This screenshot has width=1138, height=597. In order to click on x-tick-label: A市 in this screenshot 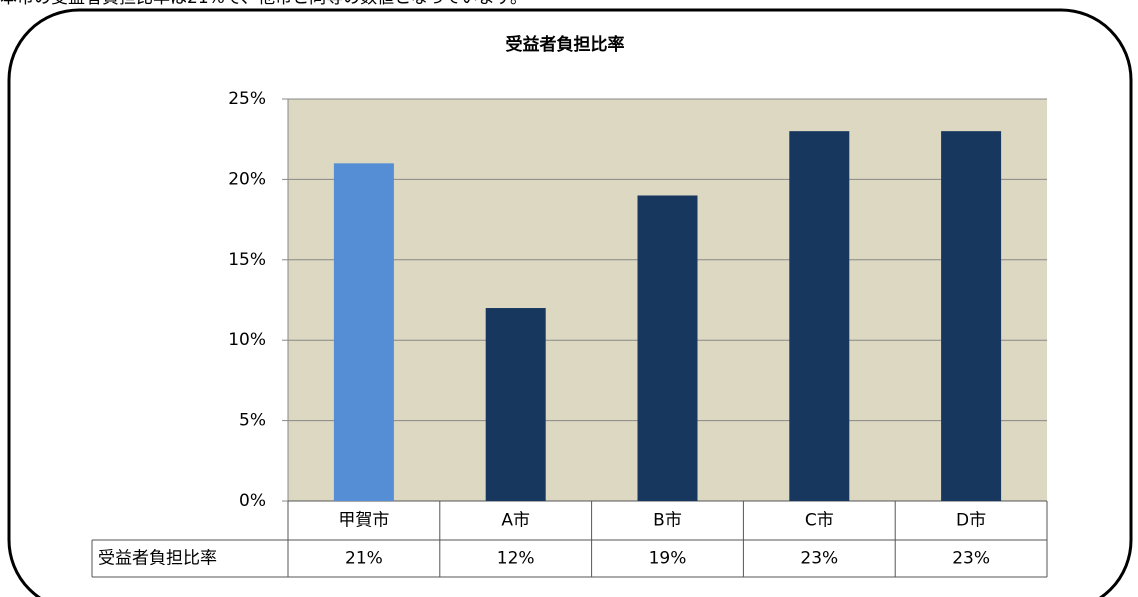, I will do `click(515, 521)`.